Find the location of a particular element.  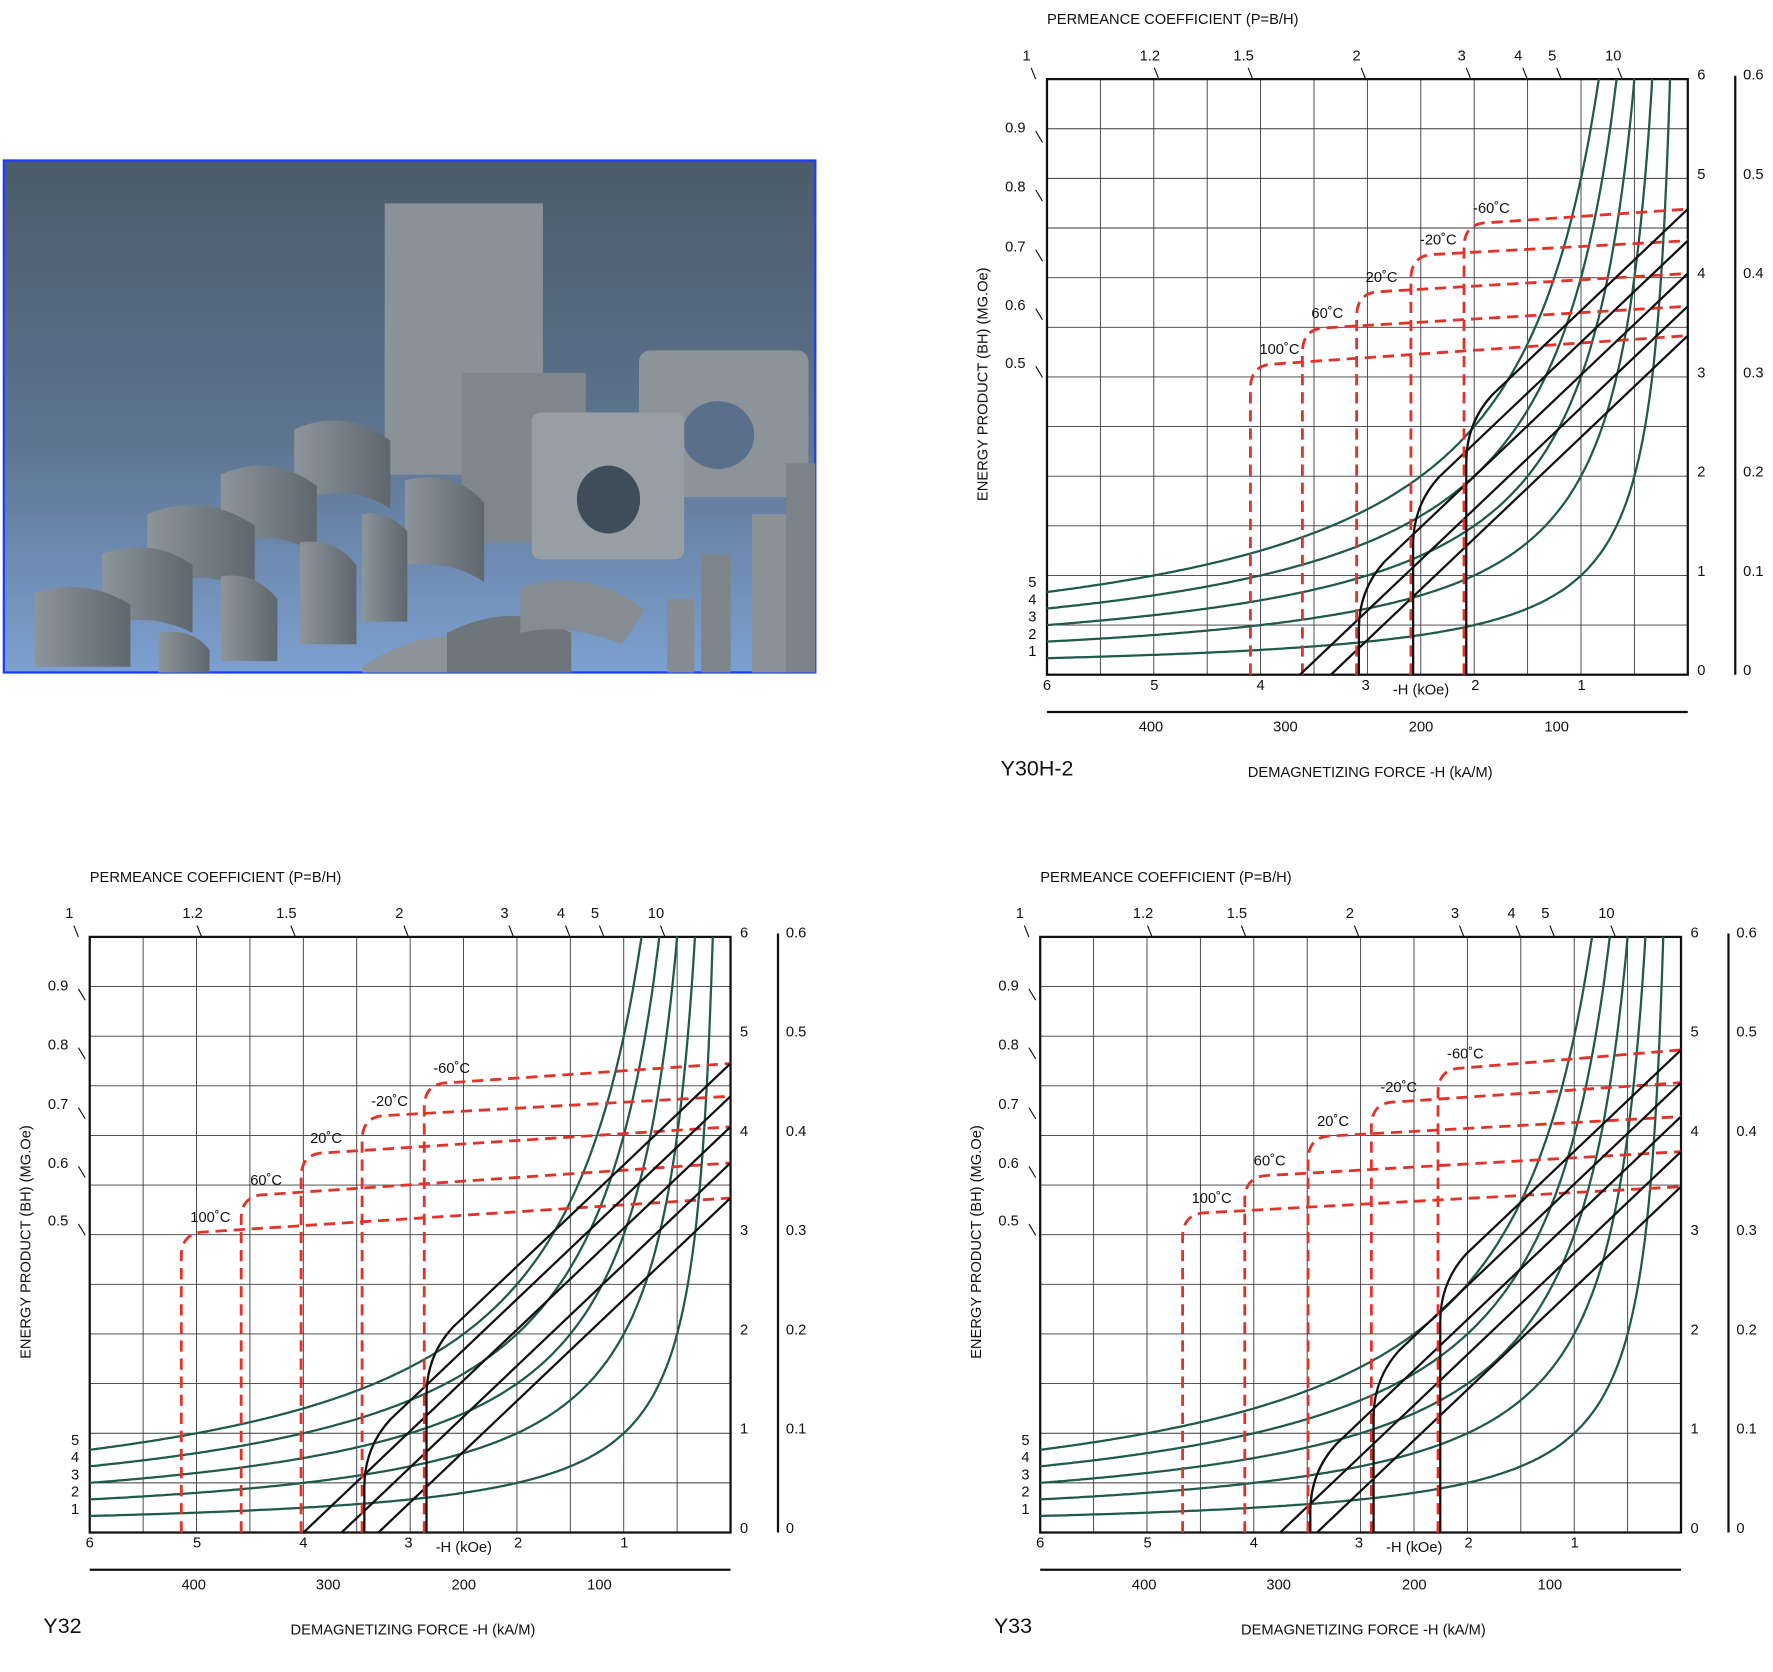

permeance-tick-label: 1.5 is located at coordinates (1243, 56).